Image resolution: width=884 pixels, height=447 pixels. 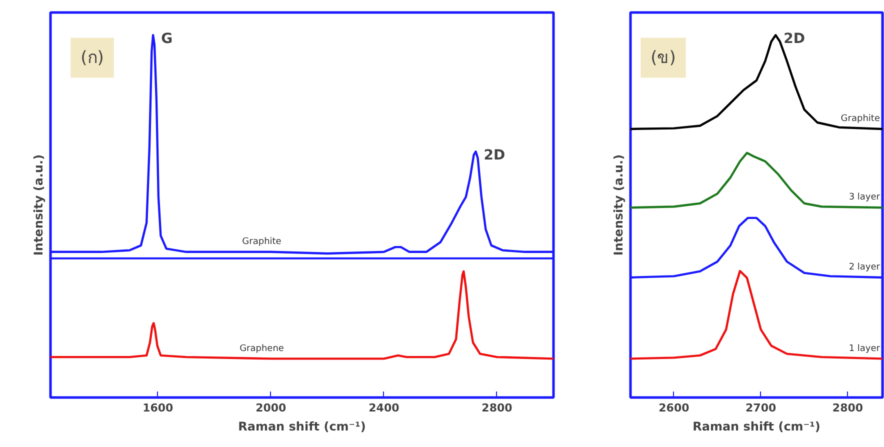 I want to click on series-label: Graphene, so click(x=262, y=349).